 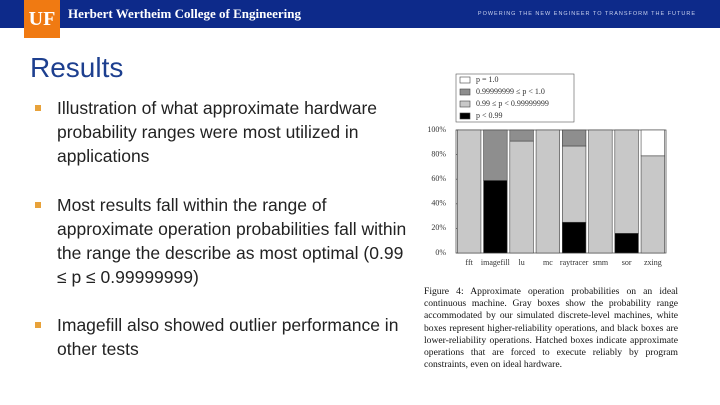 What do you see at coordinates (469, 262) in the screenshot?
I see `x-tick-label: fft` at bounding box center [469, 262].